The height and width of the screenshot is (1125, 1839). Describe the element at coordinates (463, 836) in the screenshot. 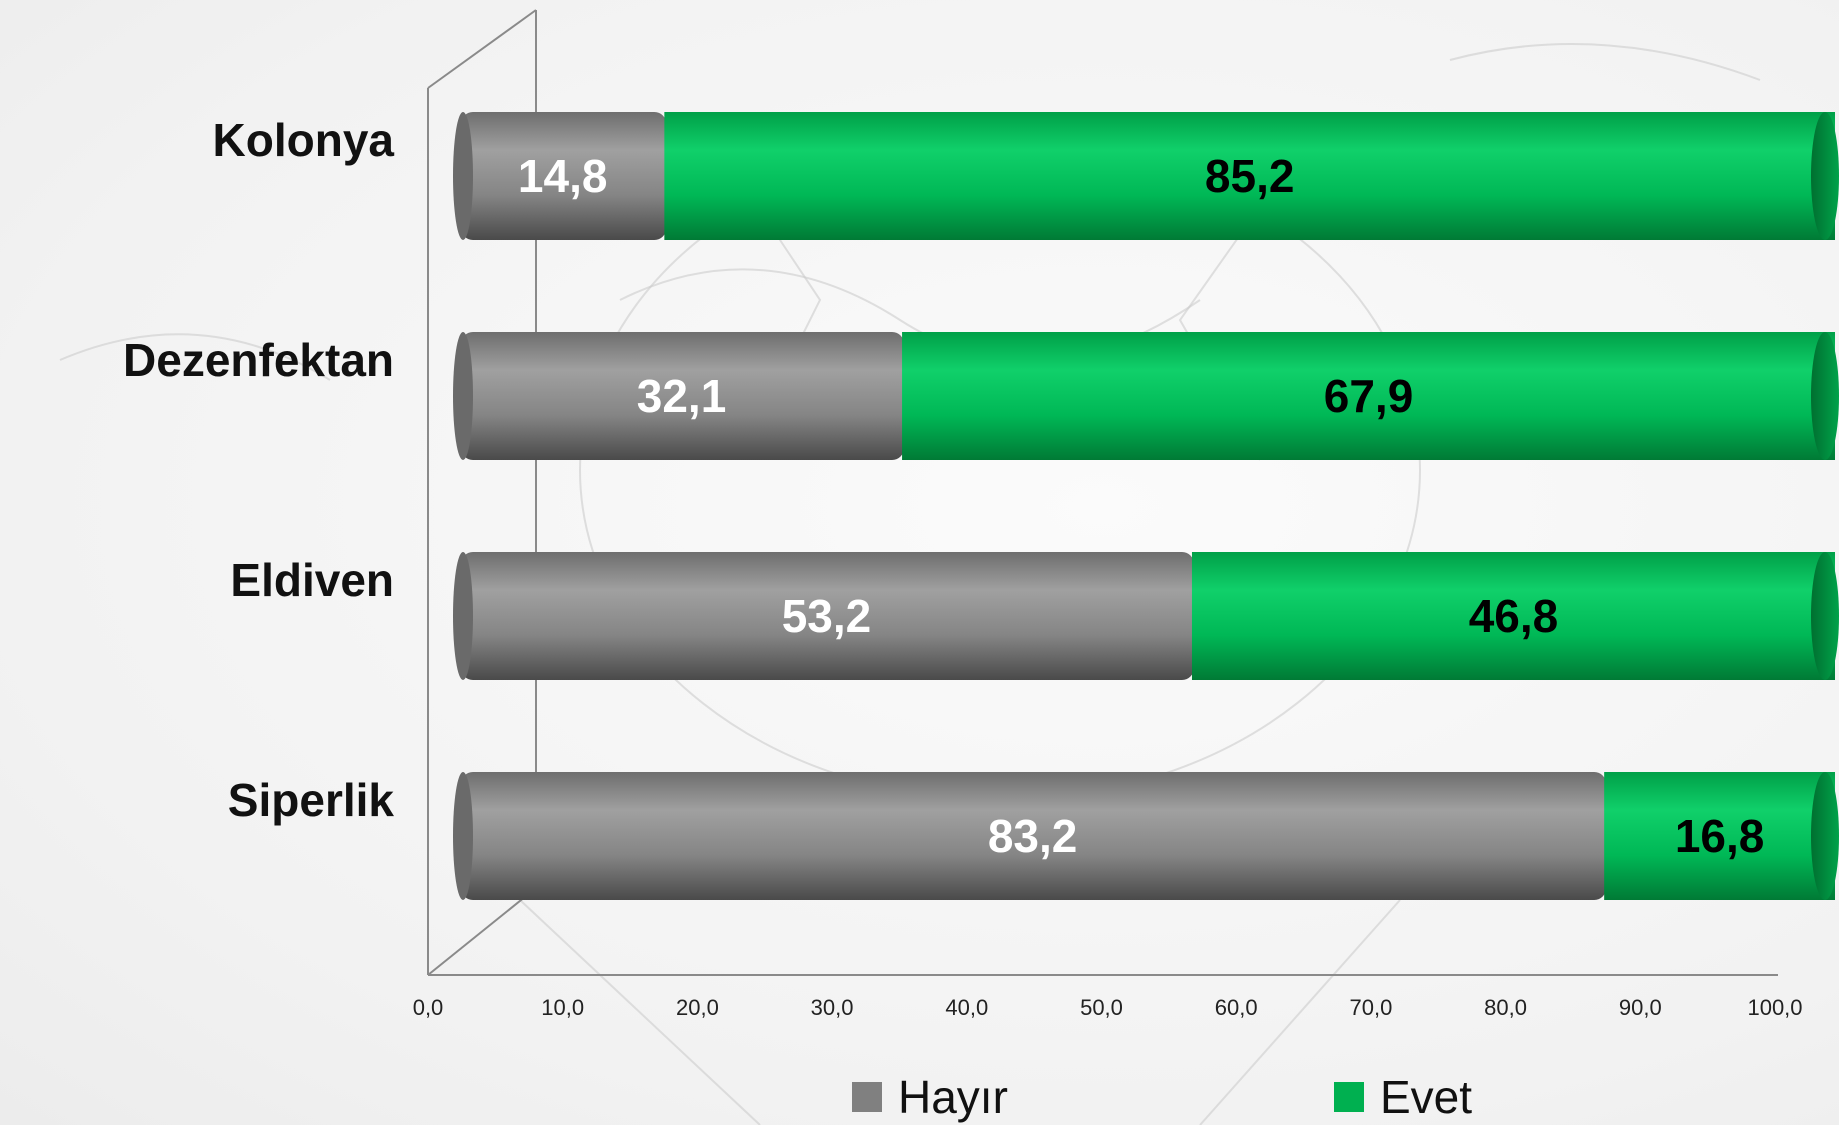

I see `bar-left-cap-siperlik` at that location.